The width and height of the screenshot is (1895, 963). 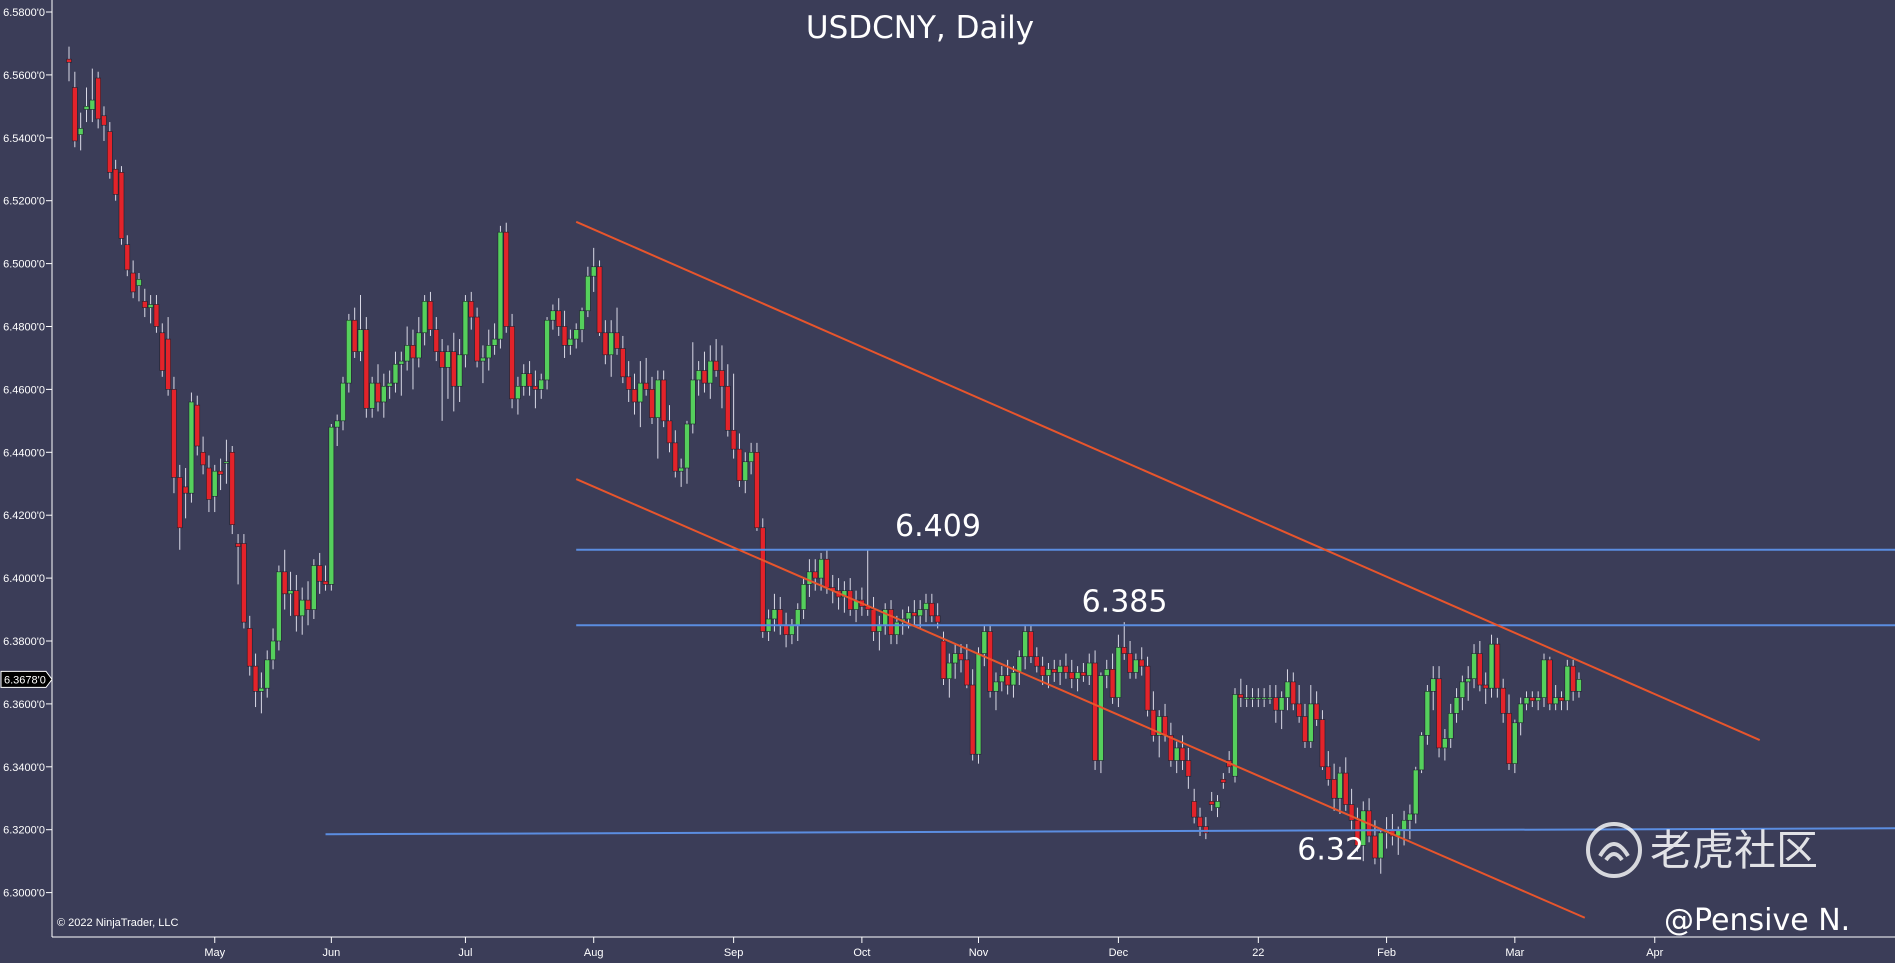 What do you see at coordinates (24, 13) in the screenshot?
I see `y-tick-label: 6.5800'0` at bounding box center [24, 13].